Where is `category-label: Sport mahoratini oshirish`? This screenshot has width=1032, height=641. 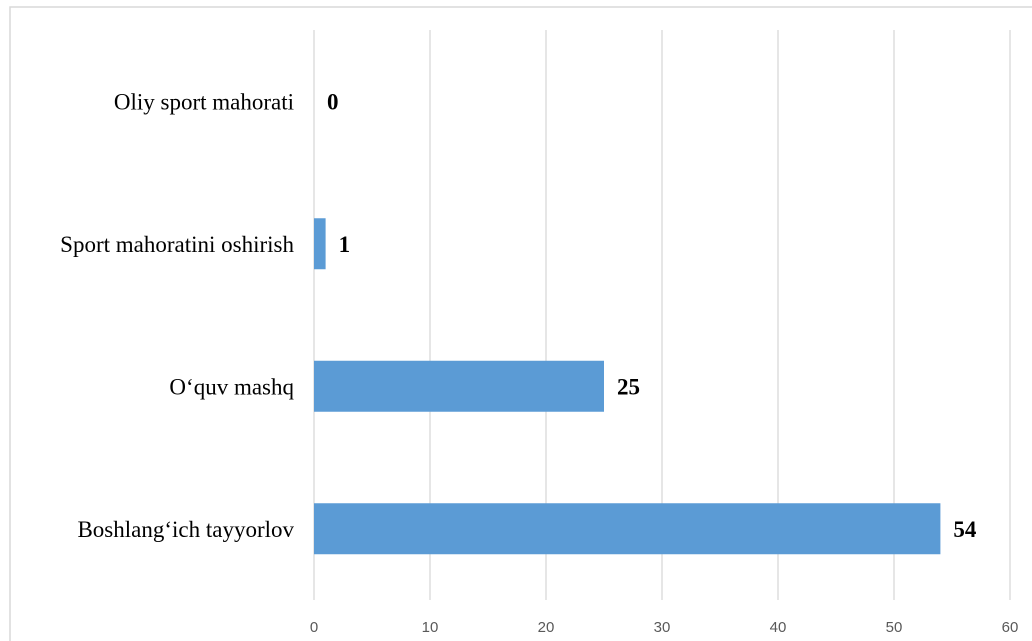 category-label: Sport mahoratini oshirish is located at coordinates (177, 244).